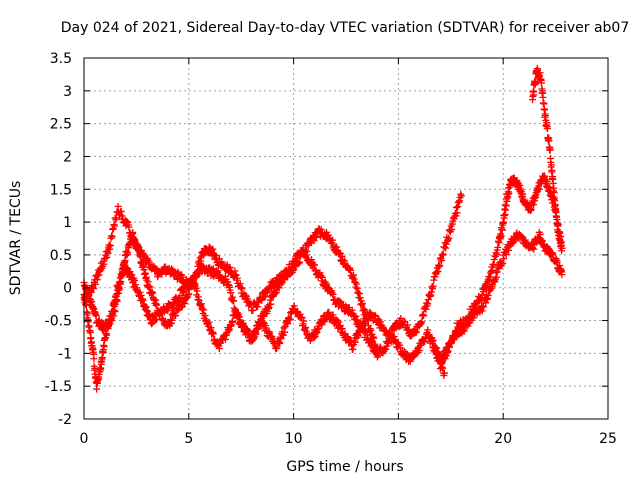 The height and width of the screenshot is (480, 640). Describe the element at coordinates (84, 439) in the screenshot. I see `x-tick-label: 0` at that location.